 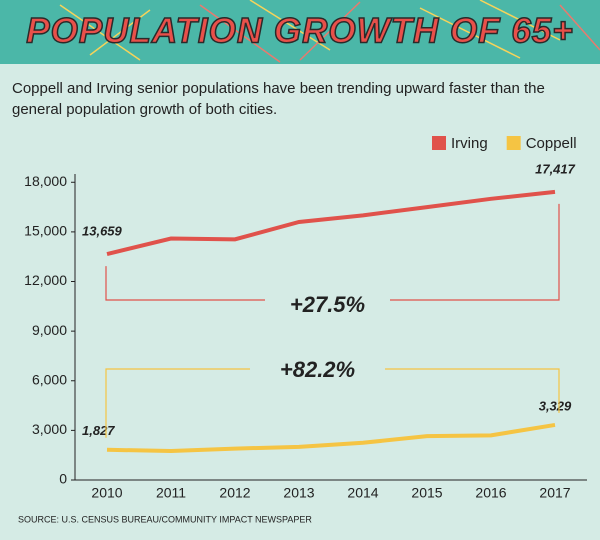 What do you see at coordinates (98, 430) in the screenshot?
I see `value-label: 1,827` at bounding box center [98, 430].